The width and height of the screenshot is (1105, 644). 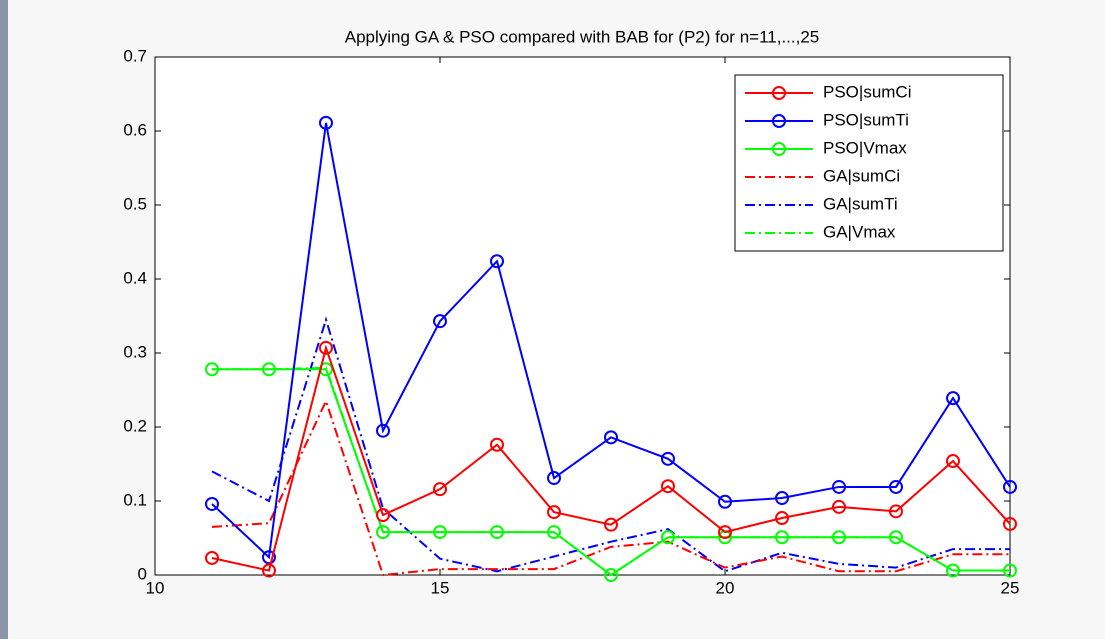 What do you see at coordinates (155, 587) in the screenshot?
I see `x-tick-label: 10` at bounding box center [155, 587].